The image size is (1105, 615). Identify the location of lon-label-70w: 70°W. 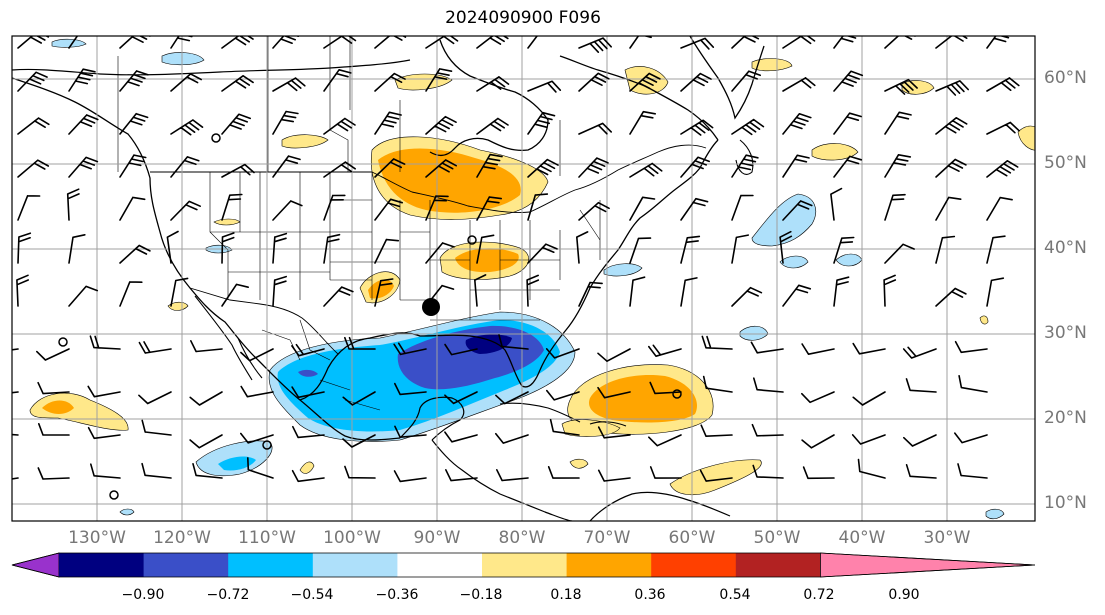
(607, 538).